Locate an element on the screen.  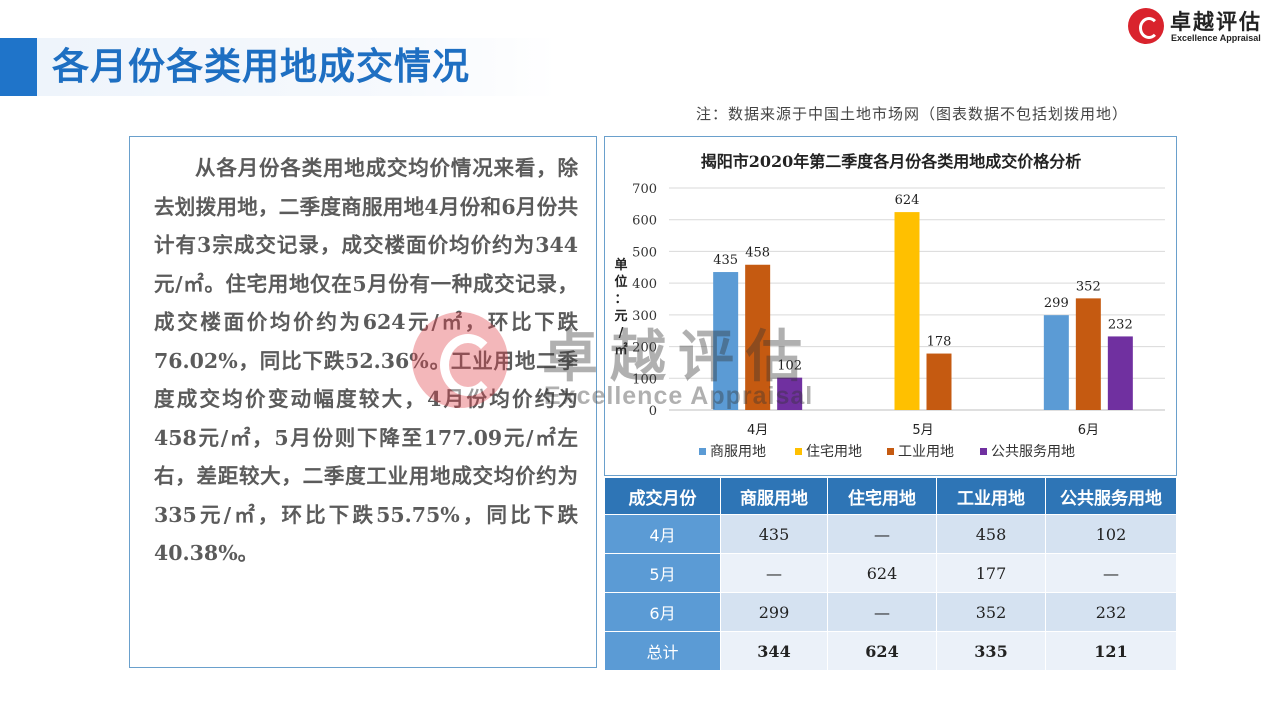
logo-mark-icon is located at coordinates (1146, 26).